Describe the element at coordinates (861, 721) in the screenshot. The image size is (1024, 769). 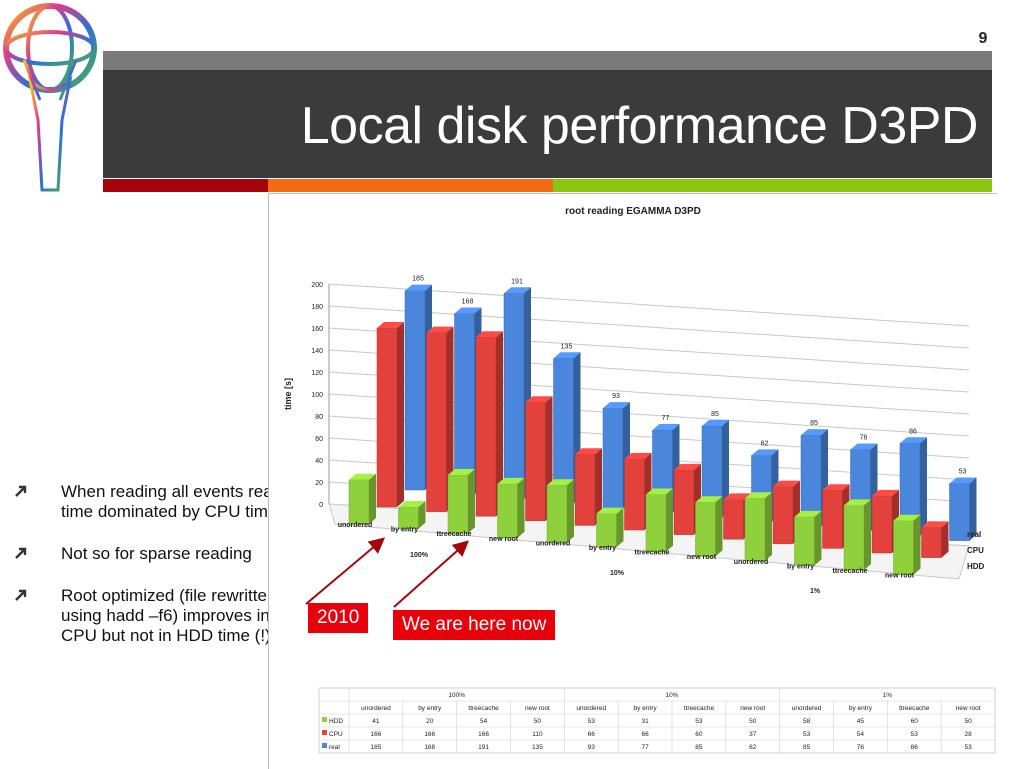
I see `table-cell: 45` at that location.